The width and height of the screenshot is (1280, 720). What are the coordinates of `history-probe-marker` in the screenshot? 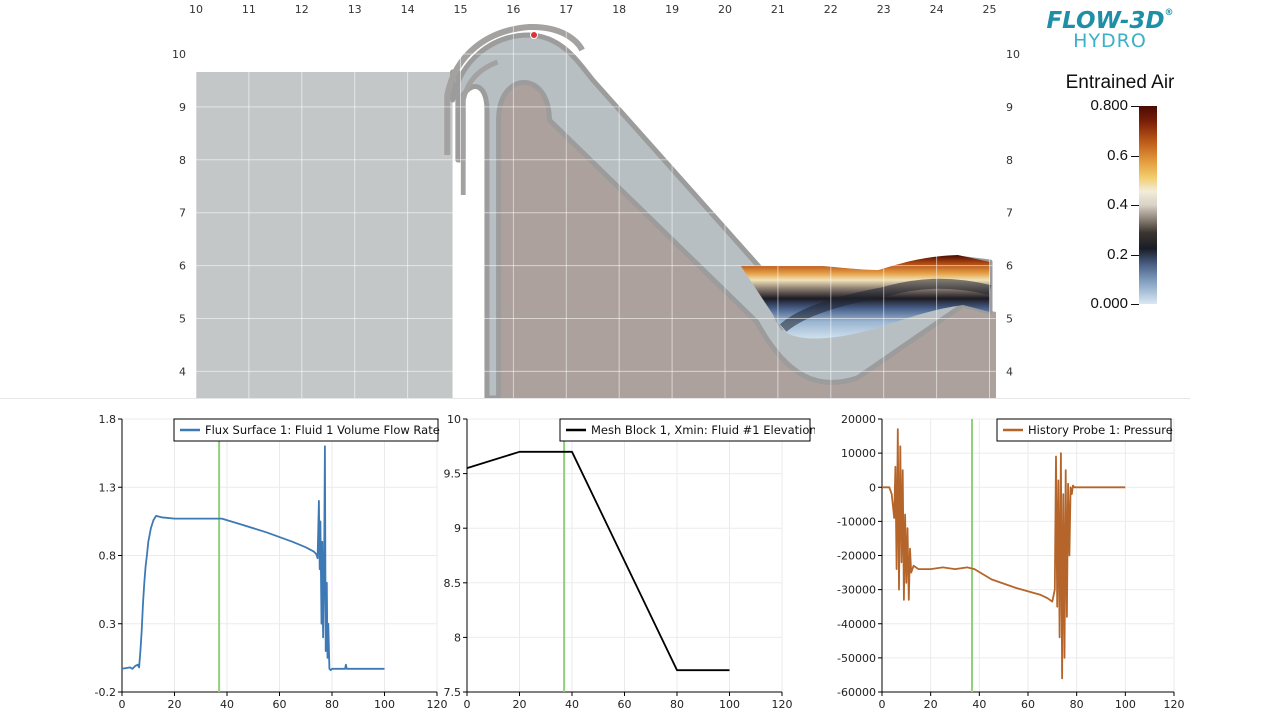 It's located at (534, 35).